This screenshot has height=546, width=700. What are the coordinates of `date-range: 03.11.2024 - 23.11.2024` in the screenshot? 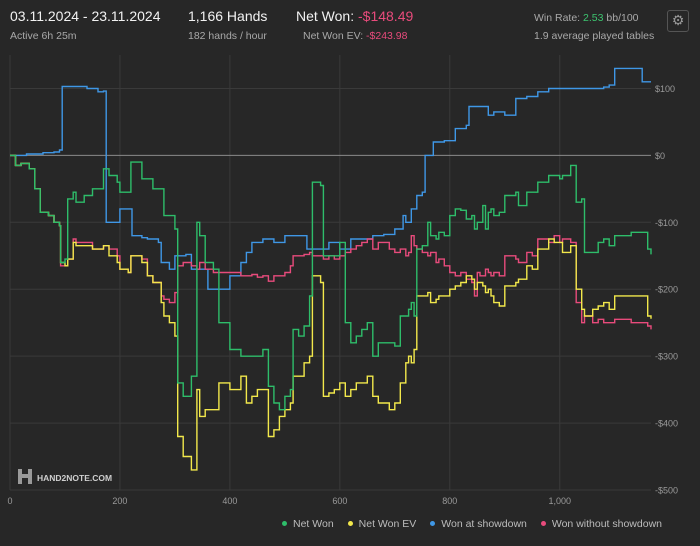 It's located at (85, 16).